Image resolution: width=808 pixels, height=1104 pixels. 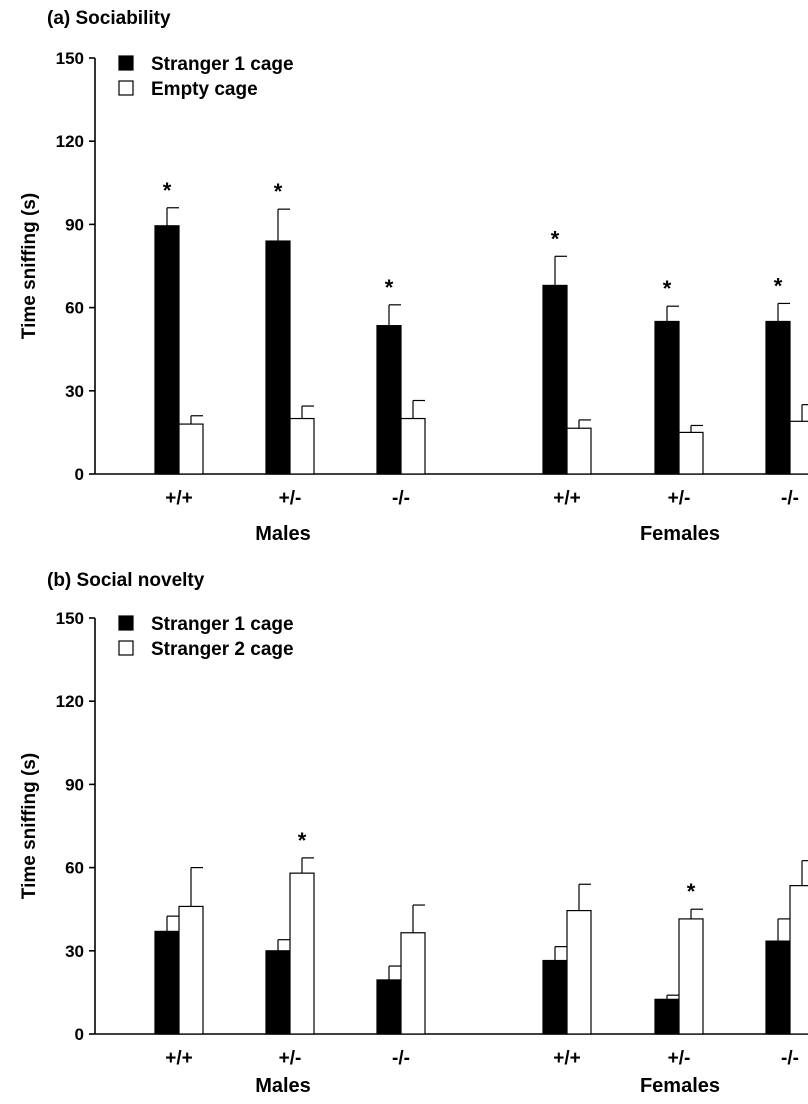 I want to click on panel-title: (a) Sociability, so click(x=109, y=18).